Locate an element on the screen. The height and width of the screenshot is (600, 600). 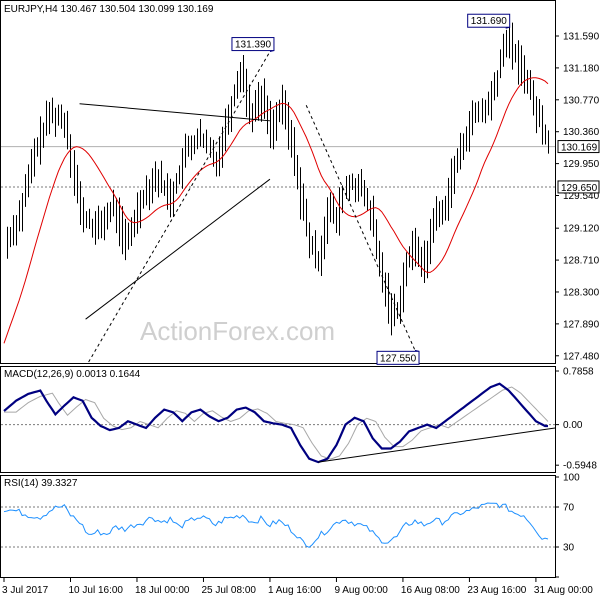
support-level-tag is located at coordinates (578, 187).